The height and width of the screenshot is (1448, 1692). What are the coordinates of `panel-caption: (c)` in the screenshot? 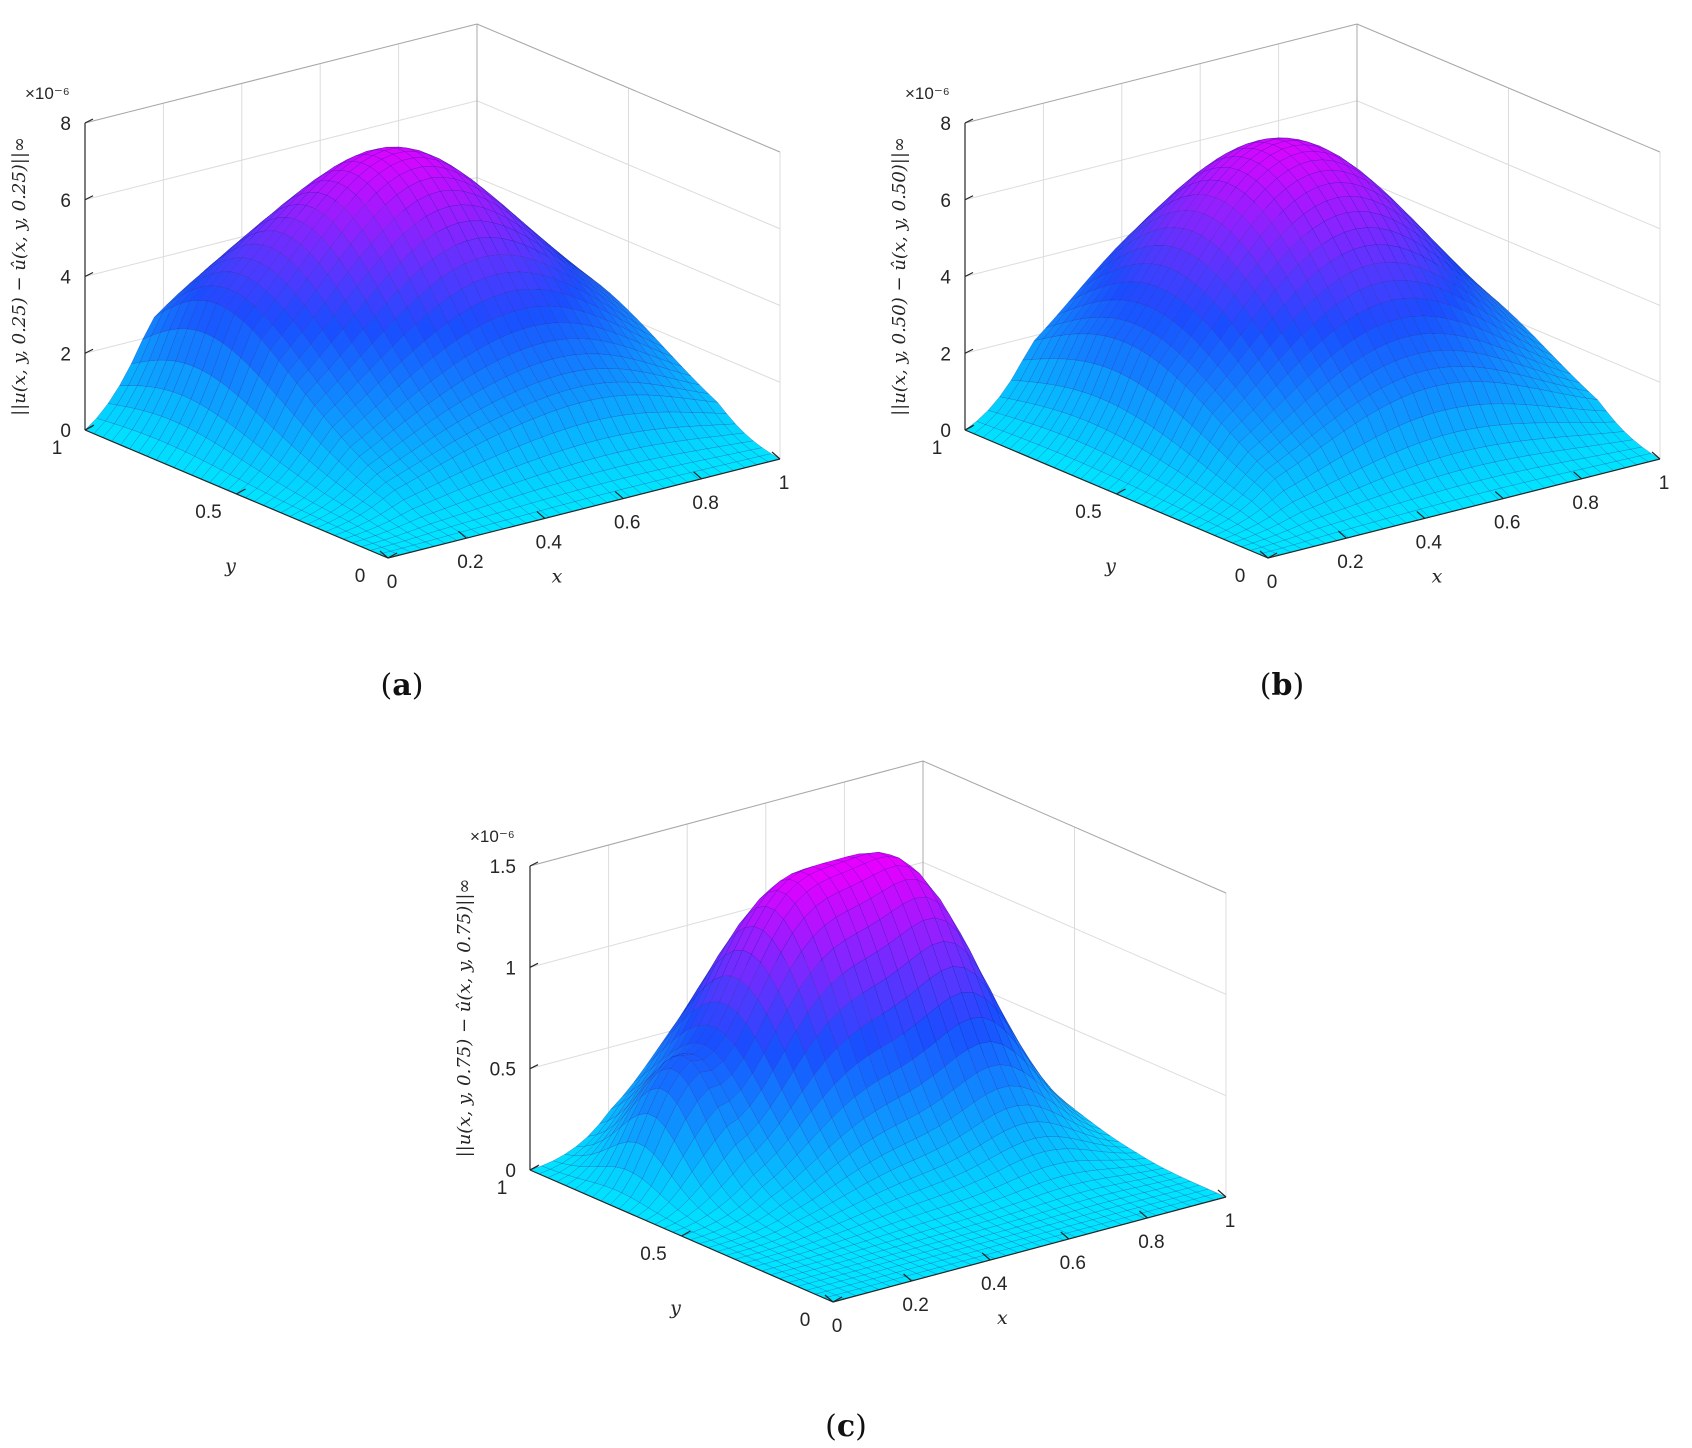 It's located at (846, 1426).